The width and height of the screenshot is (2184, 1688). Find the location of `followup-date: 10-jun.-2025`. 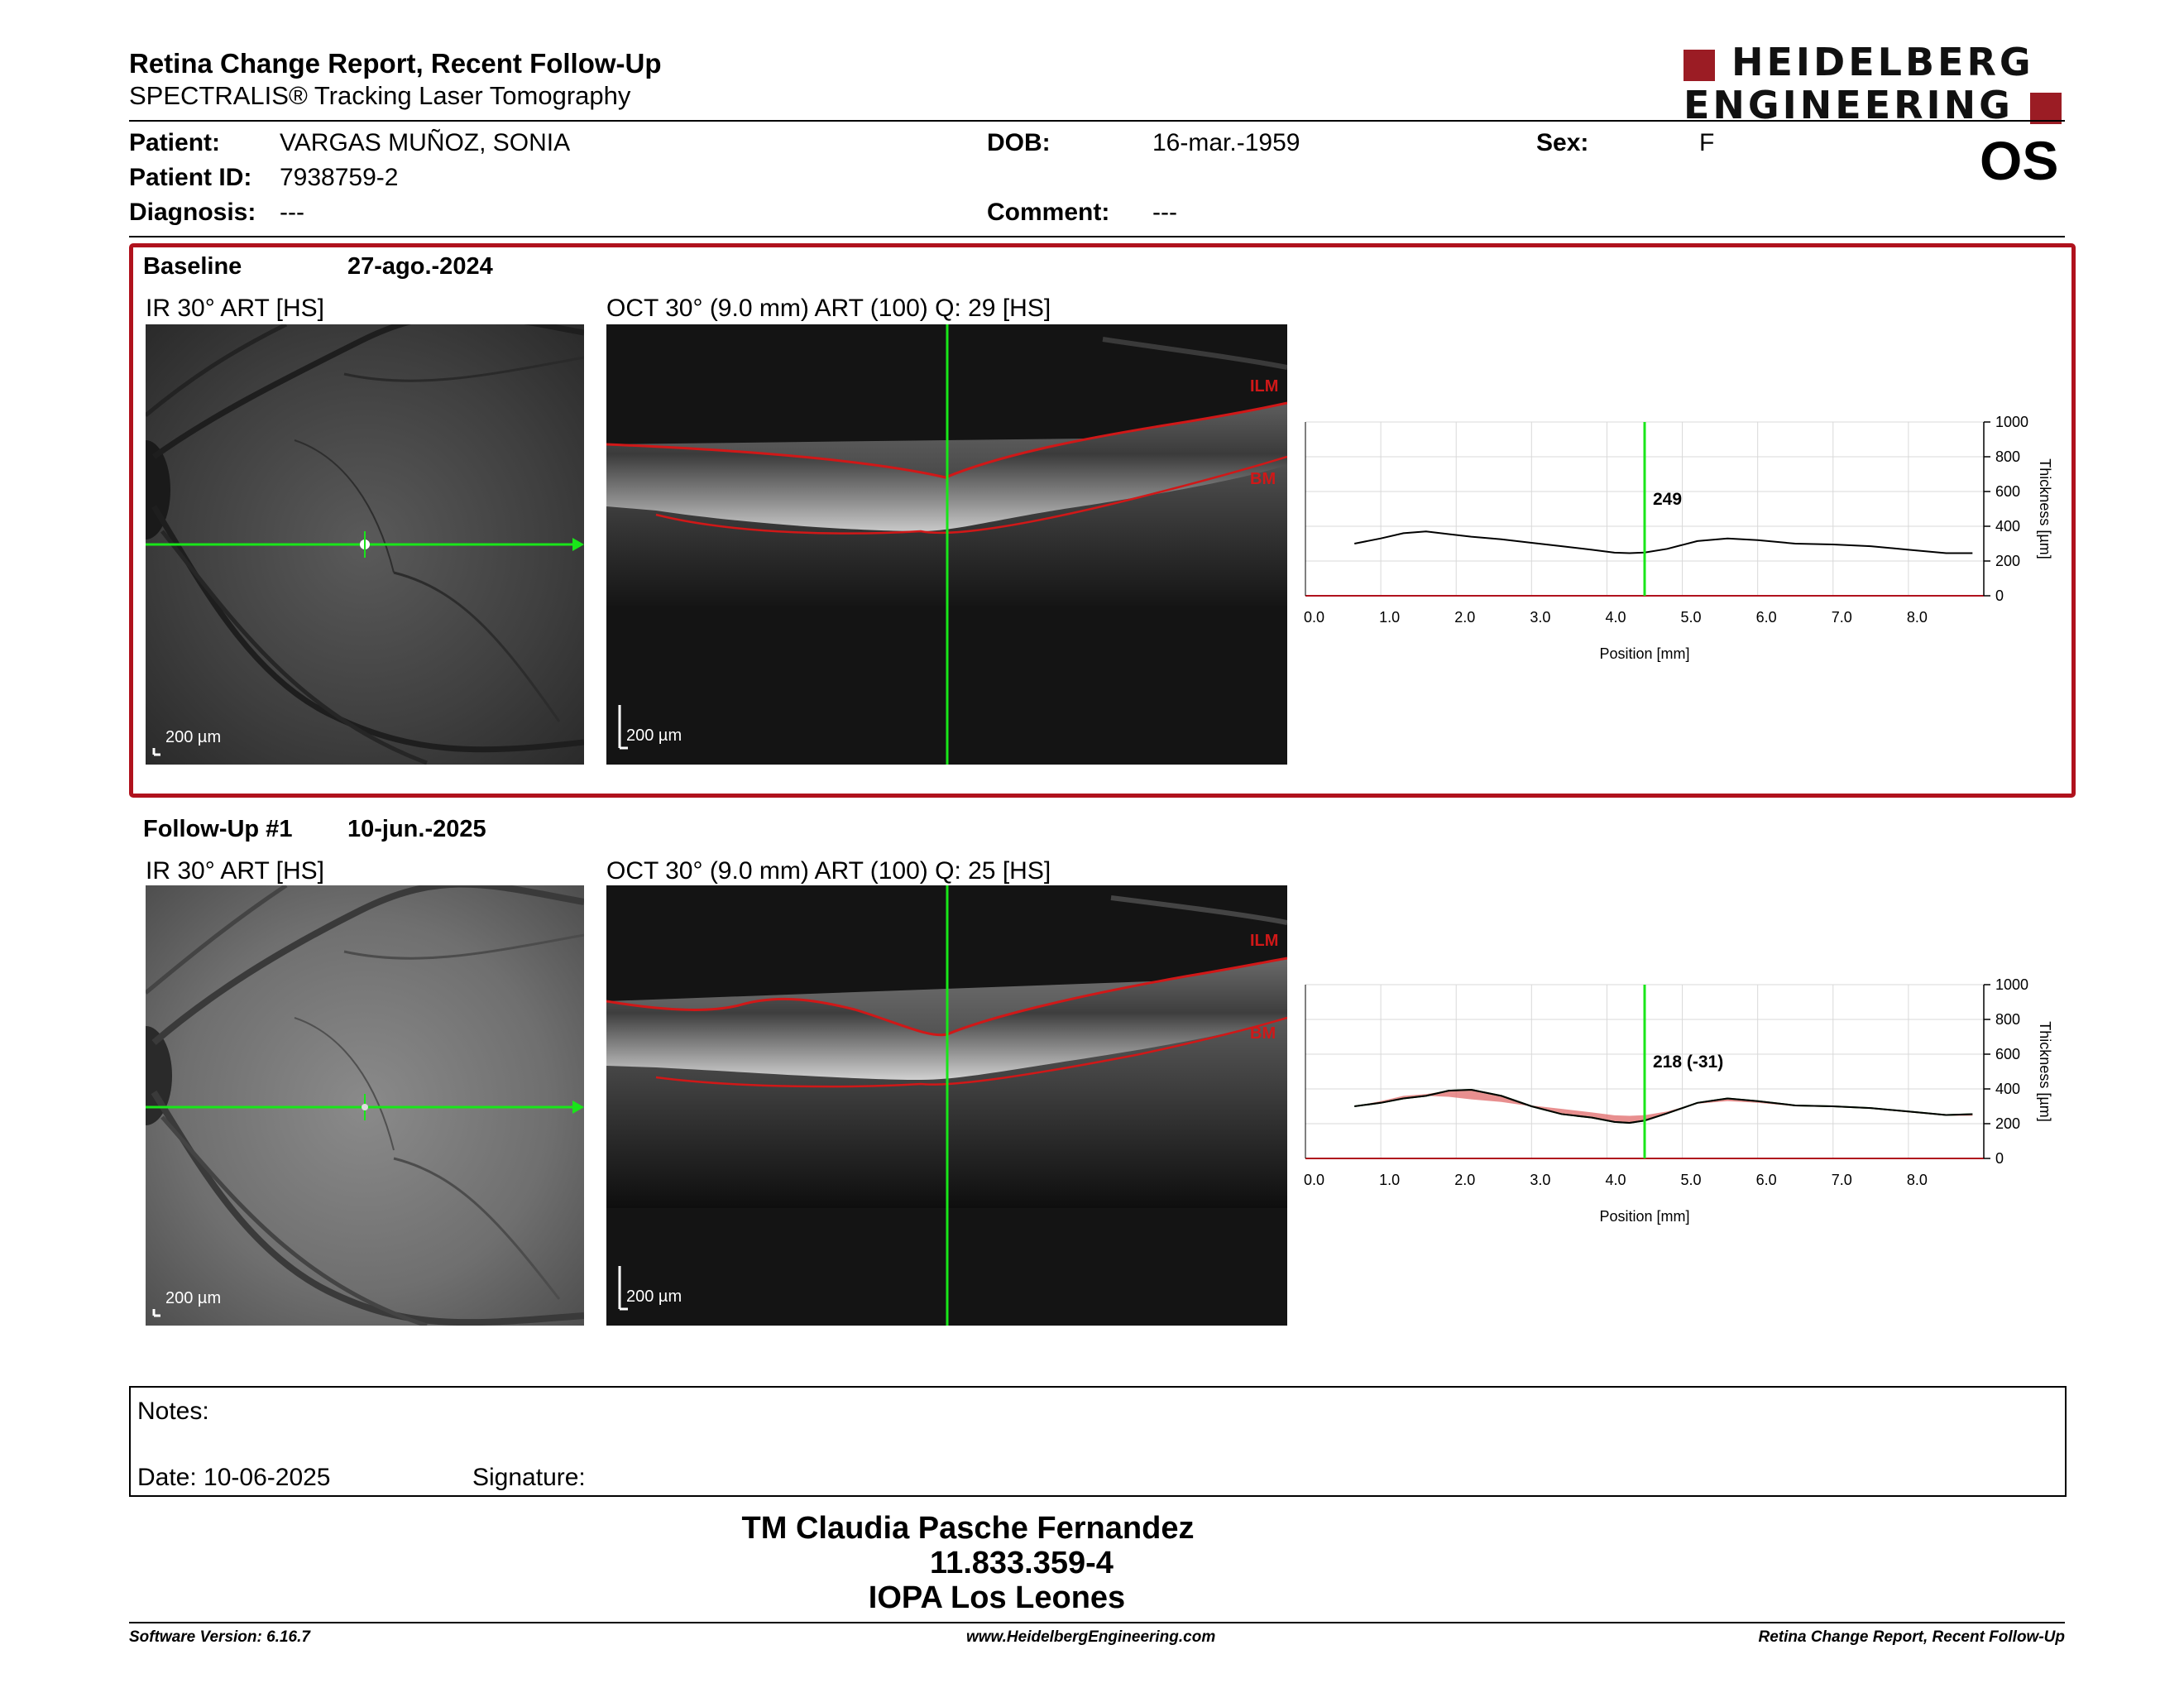

followup-date: 10-jun.-2025 is located at coordinates (416, 829).